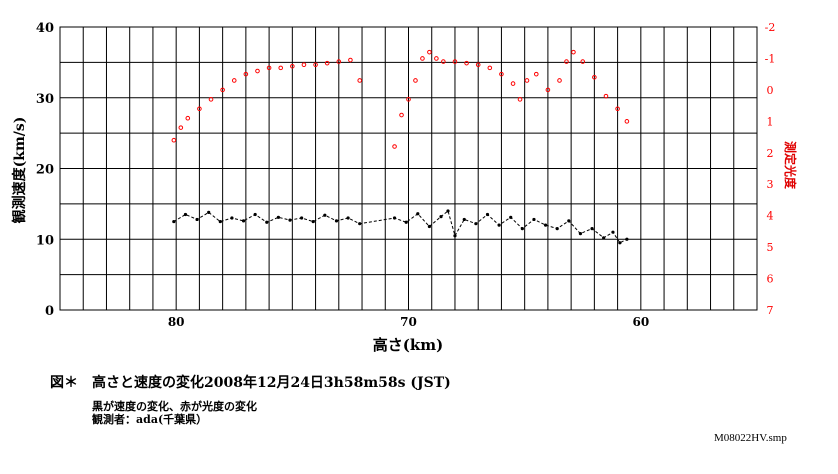 This screenshot has height=474, width=838. Describe the element at coordinates (640, 322) in the screenshot. I see `x-tick-label: 60` at that location.